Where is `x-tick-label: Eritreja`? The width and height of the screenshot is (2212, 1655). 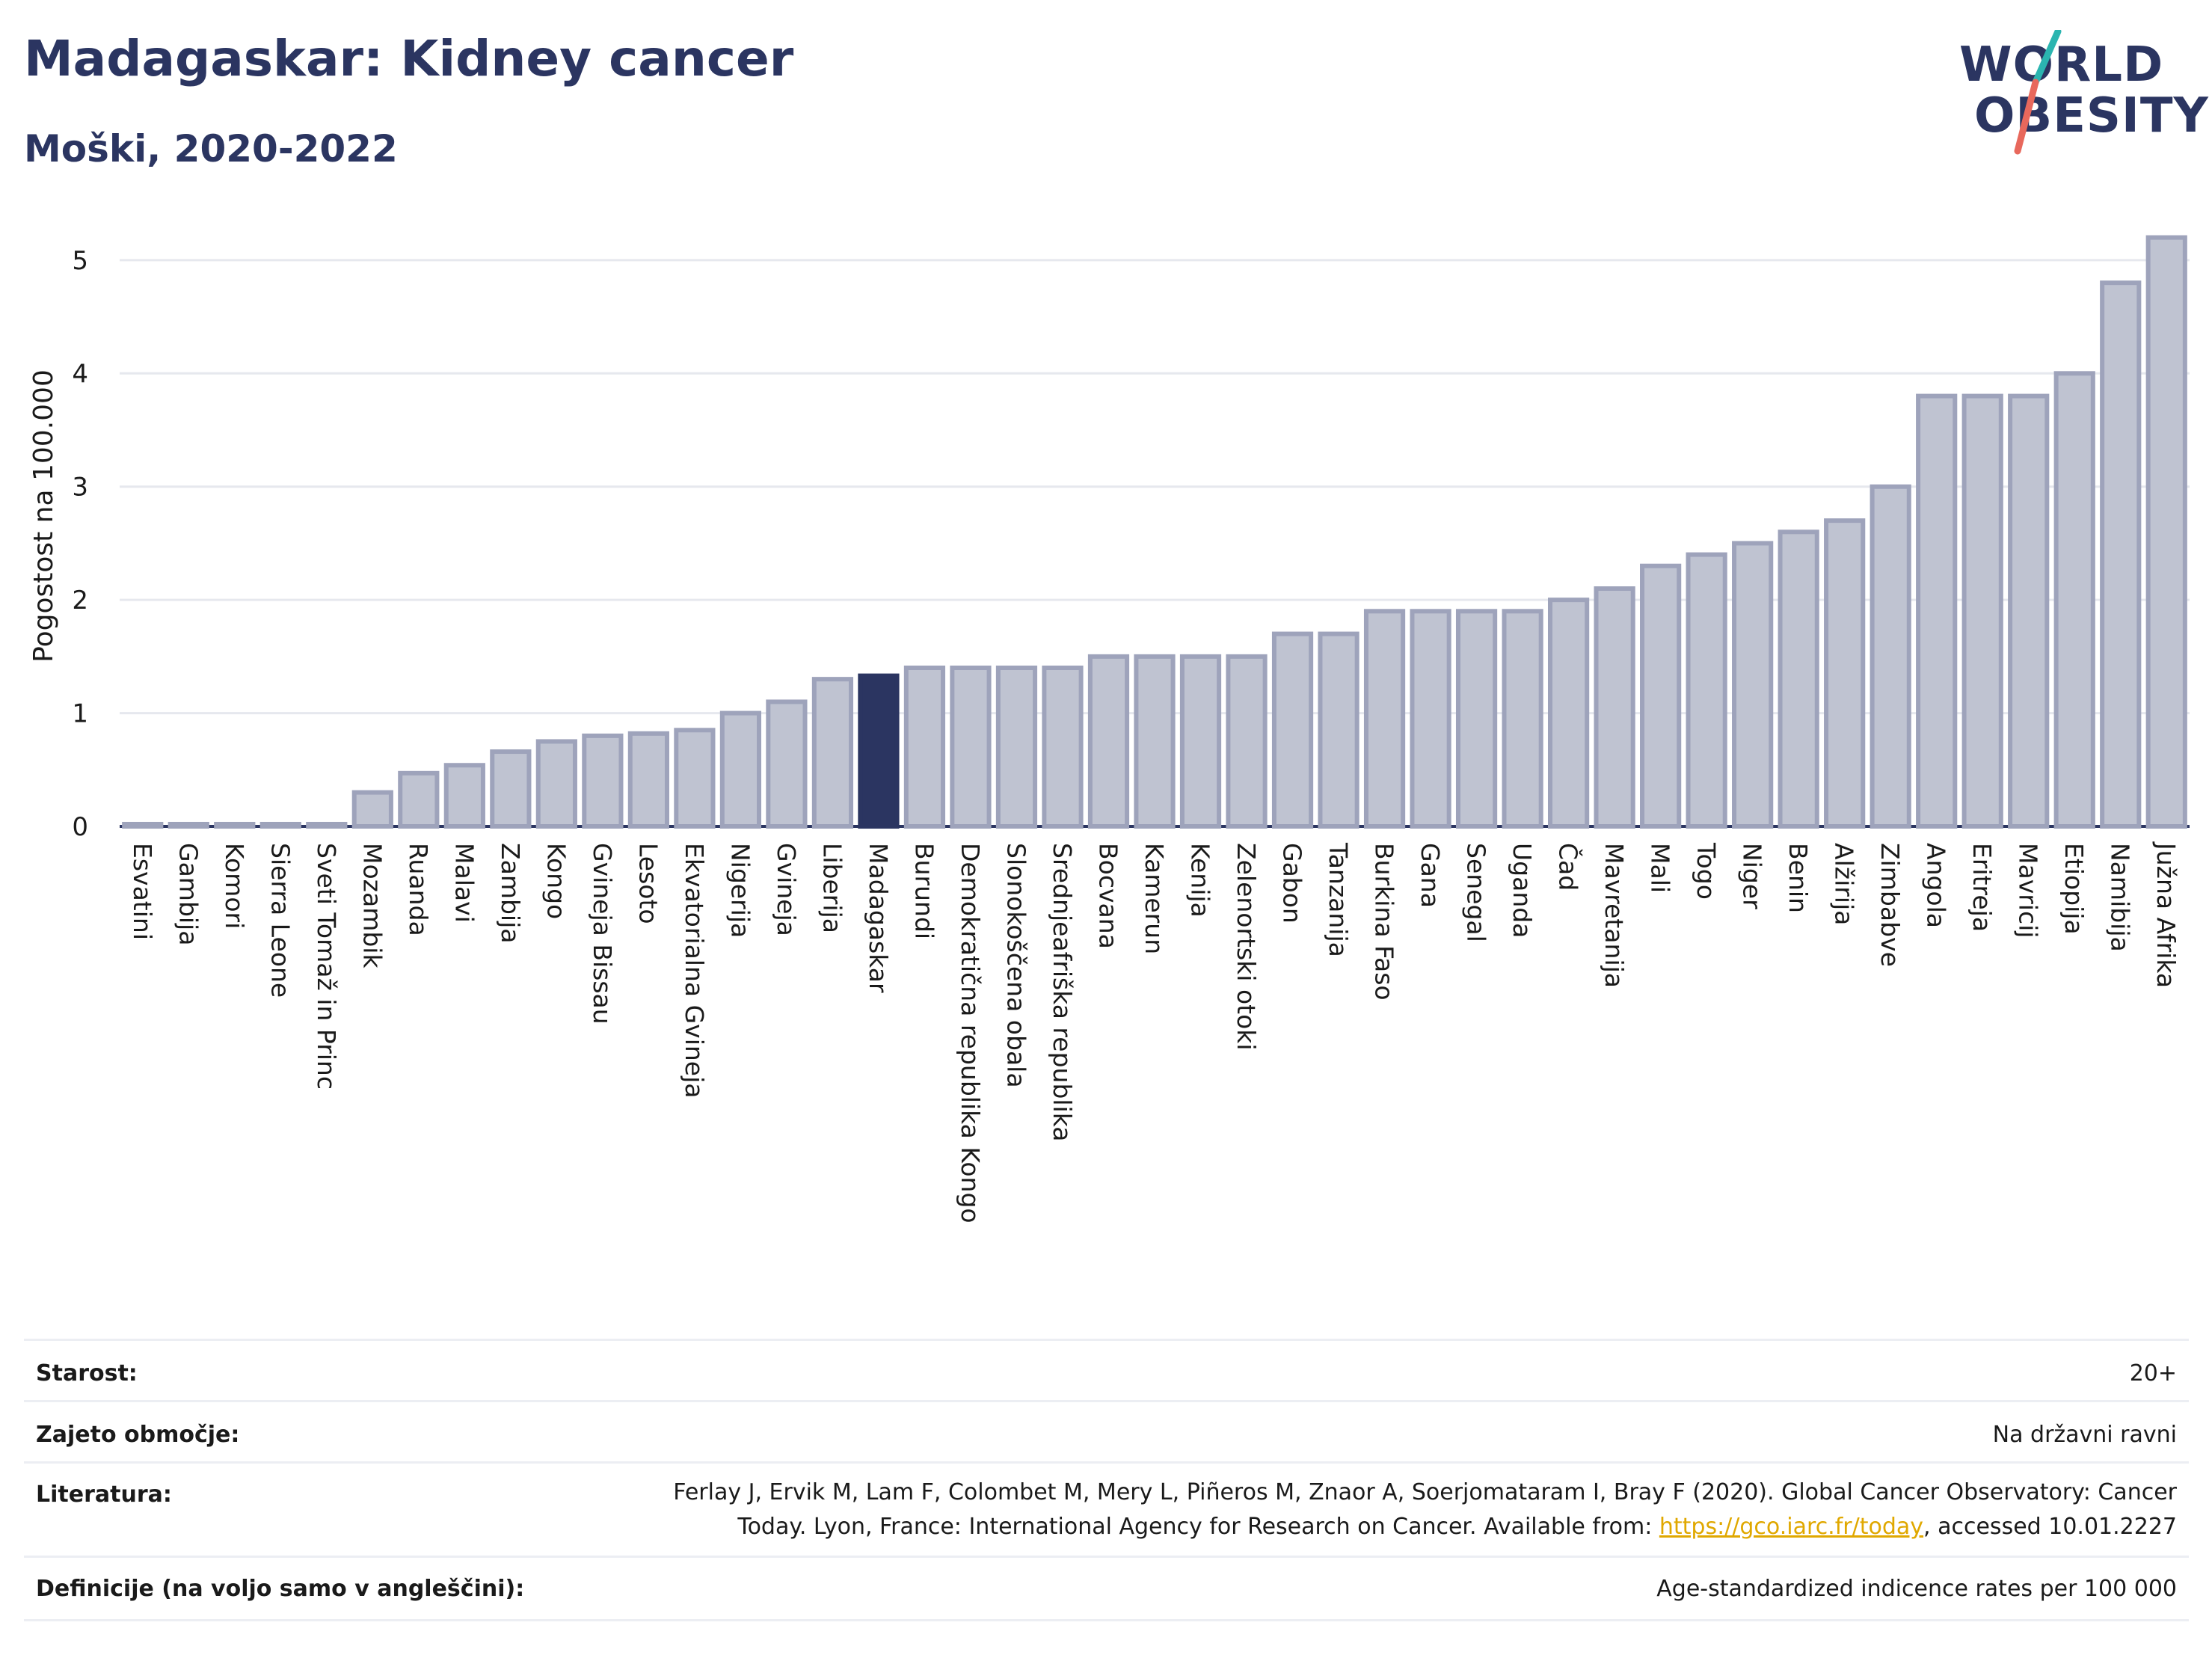 x-tick-label: Eritreja is located at coordinates (1982, 887).